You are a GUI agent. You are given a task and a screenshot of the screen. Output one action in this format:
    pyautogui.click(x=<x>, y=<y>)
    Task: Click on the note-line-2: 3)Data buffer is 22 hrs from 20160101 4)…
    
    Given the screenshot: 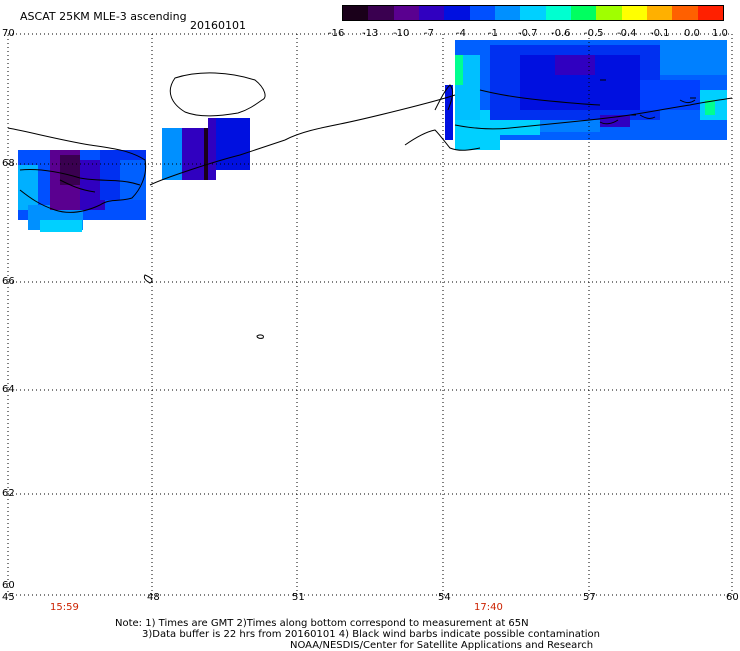 What is the action you would take?
    pyautogui.click(x=371, y=634)
    